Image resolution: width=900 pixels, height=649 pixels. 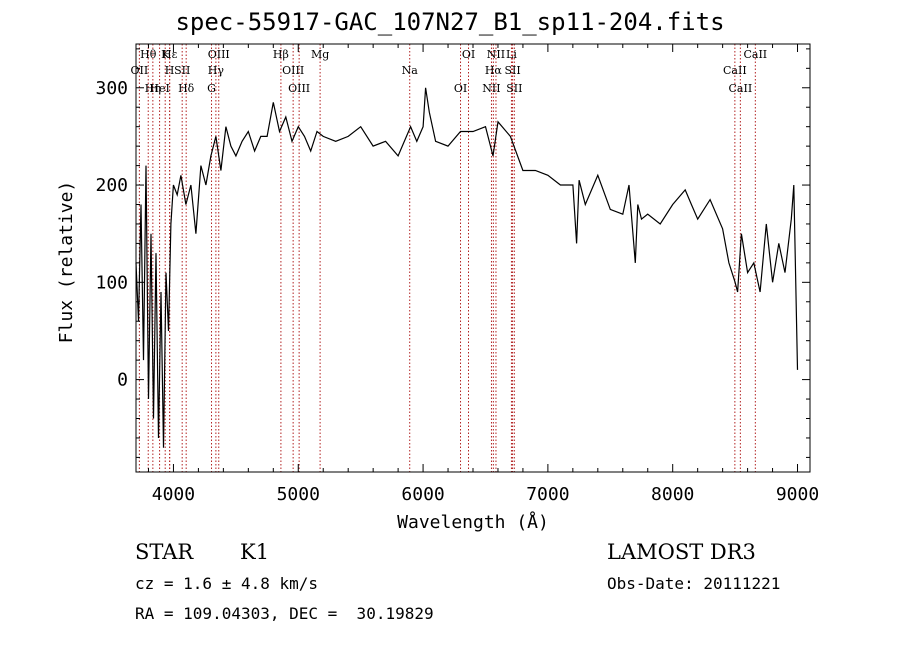 What do you see at coordinates (211, 88) in the screenshot?
I see `line-label: G` at bounding box center [211, 88].